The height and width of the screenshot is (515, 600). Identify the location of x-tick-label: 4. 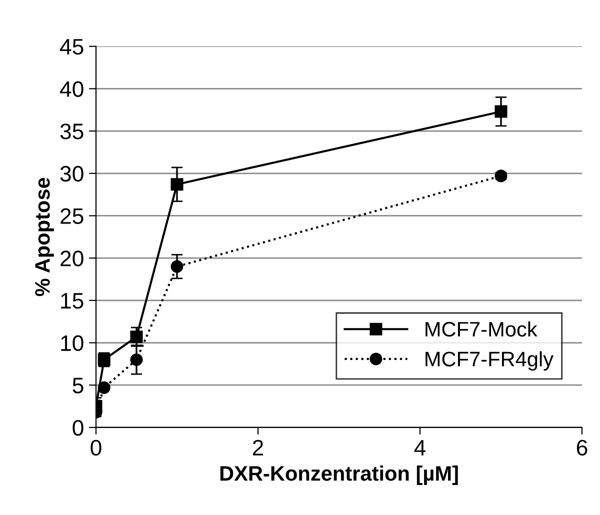
(420, 448).